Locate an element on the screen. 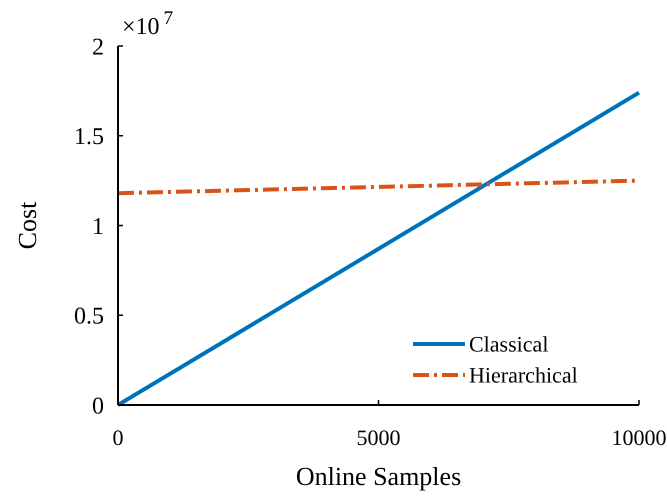 Image resolution: width=667 pixels, height=500 pixels. x-tick-label: 10000 is located at coordinates (639, 437).